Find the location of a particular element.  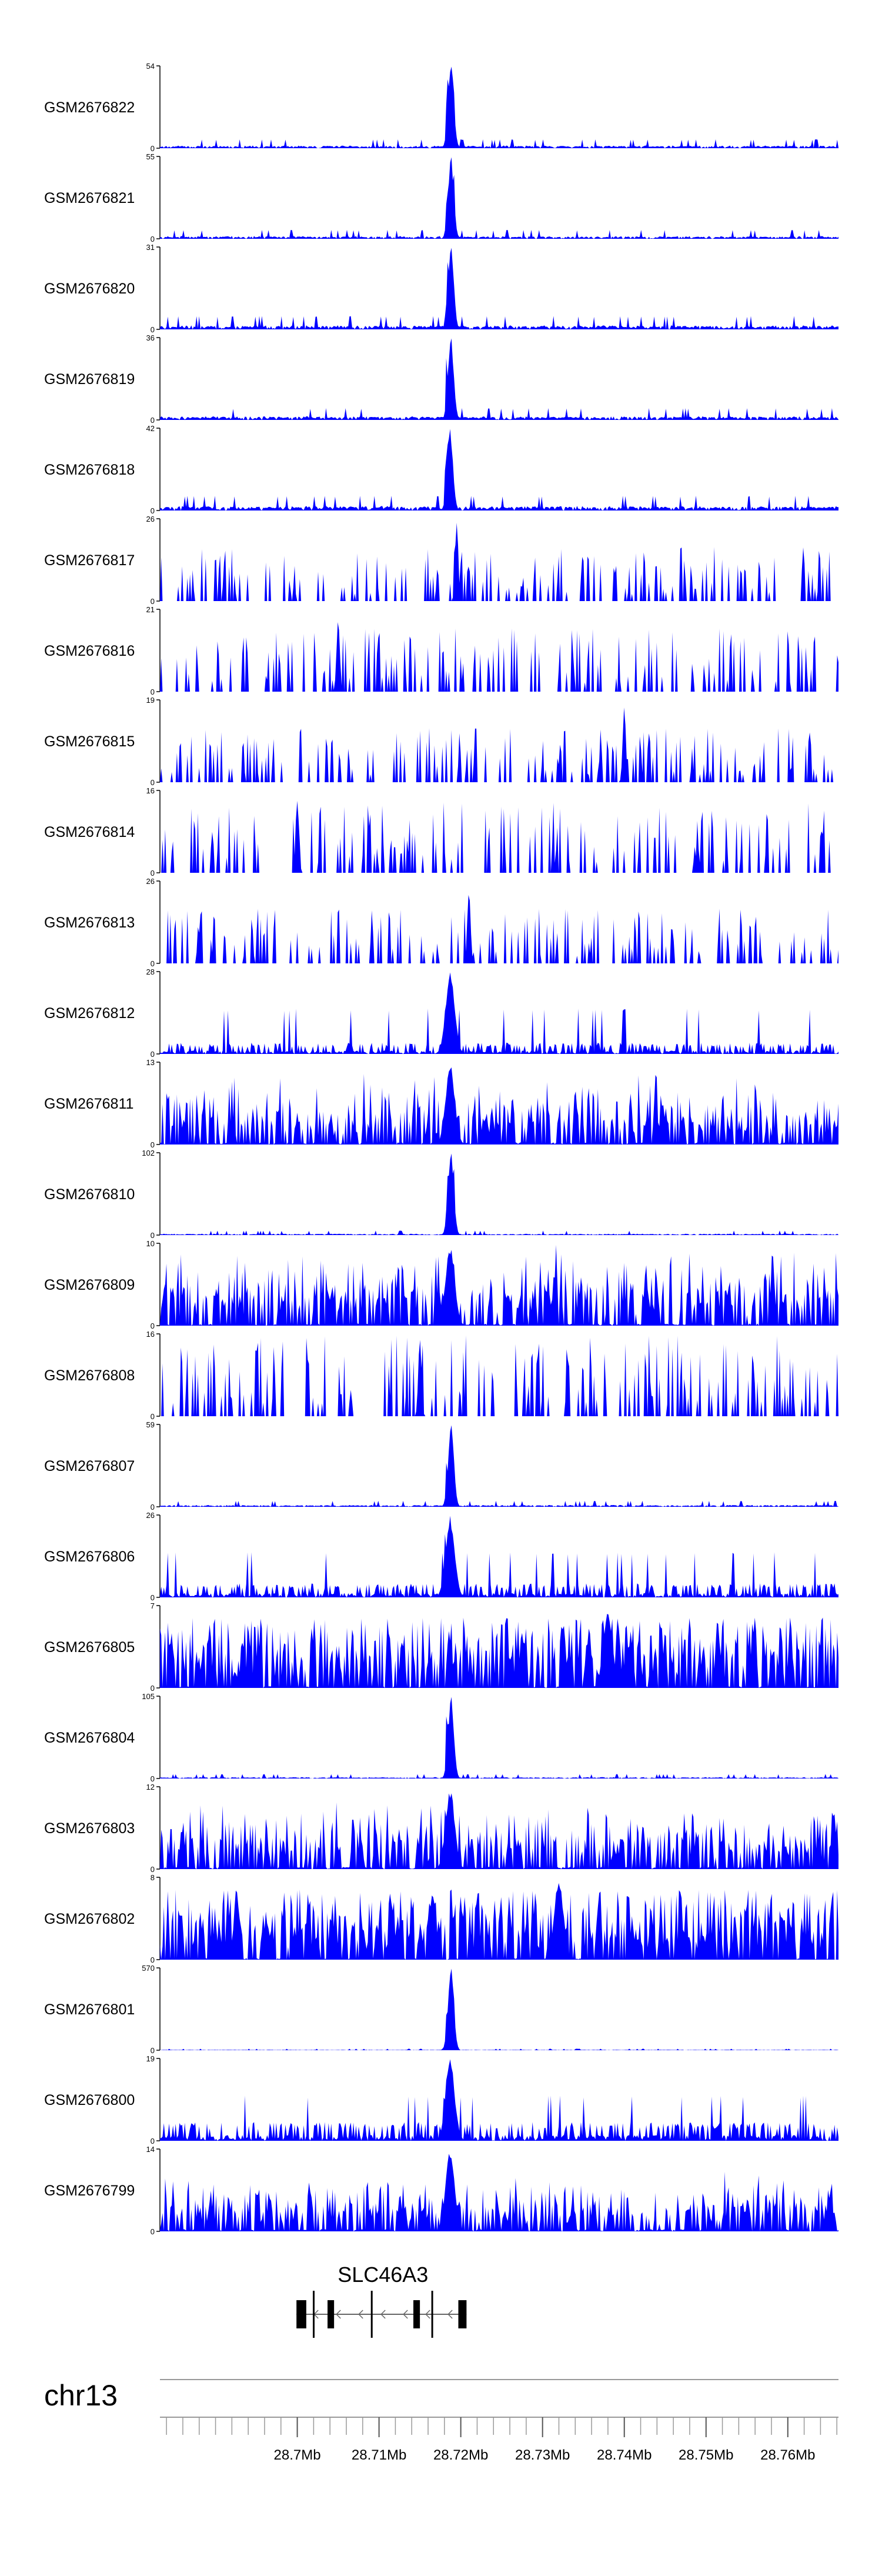

track-GSM2676801: GSM2676801 570 0 is located at coordinates (441, 2009).